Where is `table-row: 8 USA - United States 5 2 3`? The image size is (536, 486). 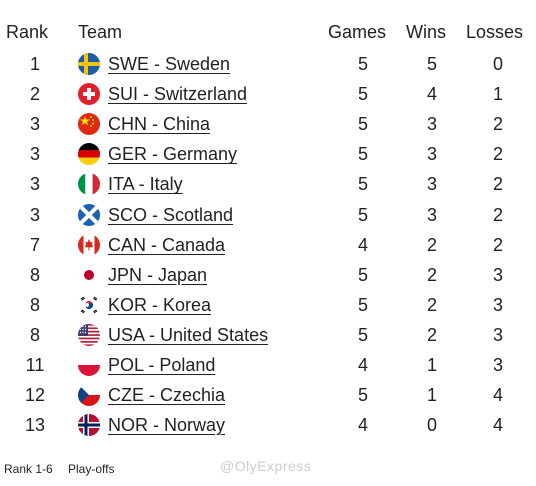 table-row: 8 USA - United States 5 2 3 is located at coordinates (268, 335).